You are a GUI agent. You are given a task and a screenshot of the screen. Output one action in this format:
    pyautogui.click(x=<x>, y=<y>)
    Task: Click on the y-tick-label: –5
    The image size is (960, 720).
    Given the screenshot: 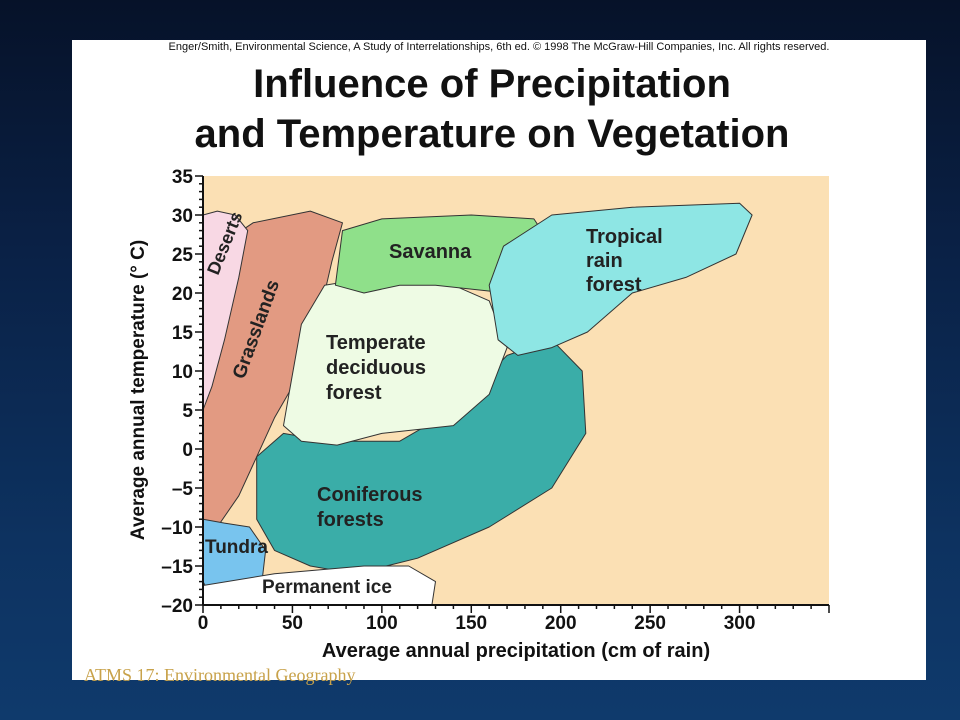 What is the action you would take?
    pyautogui.click(x=183, y=489)
    